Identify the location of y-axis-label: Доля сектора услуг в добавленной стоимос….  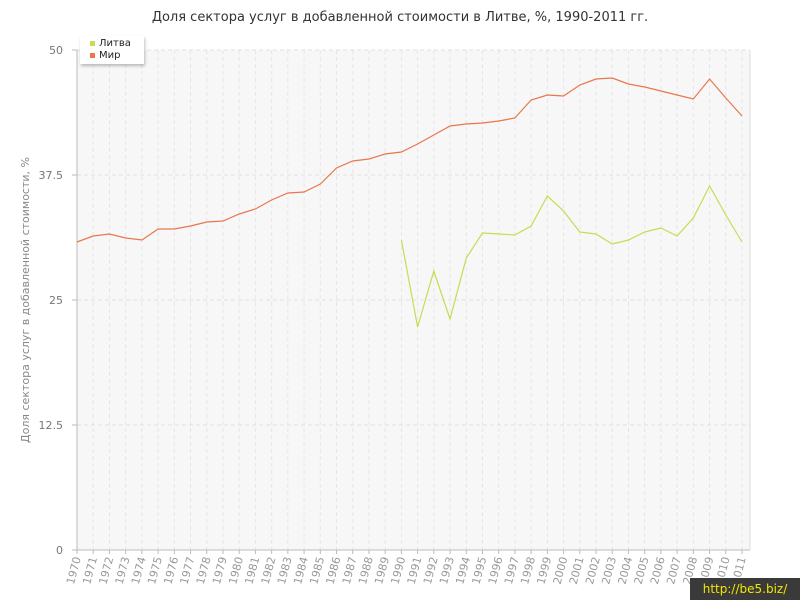
(25, 300).